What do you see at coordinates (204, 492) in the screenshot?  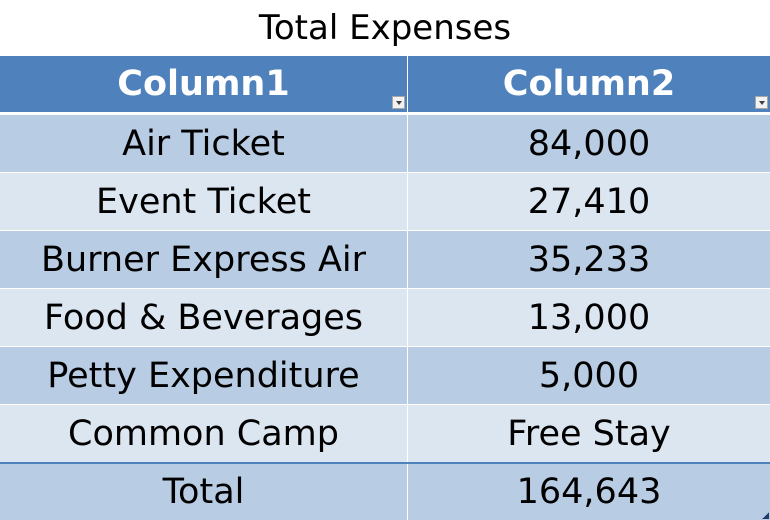 I see `total-label-cell: Total` at bounding box center [204, 492].